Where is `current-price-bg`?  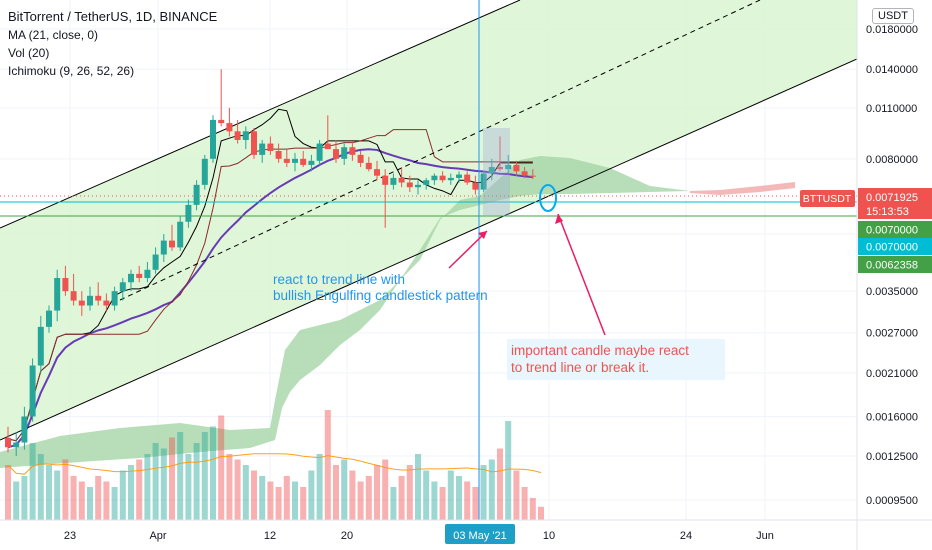
current-price-bg is located at coordinates (895, 203).